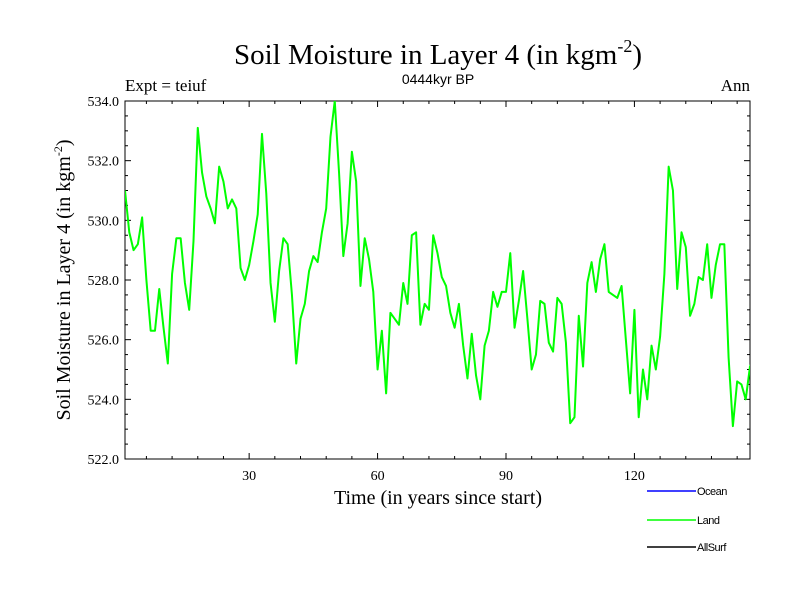 The image size is (800, 600). I want to click on y-tick-label: 526.0, so click(104, 341).